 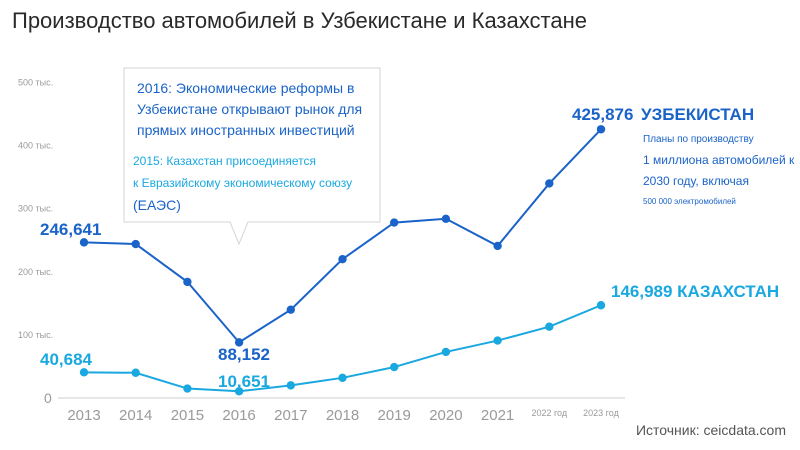 What do you see at coordinates (689, 201) in the screenshot?
I see `note-line-4: 500 000 электромобилей` at bounding box center [689, 201].